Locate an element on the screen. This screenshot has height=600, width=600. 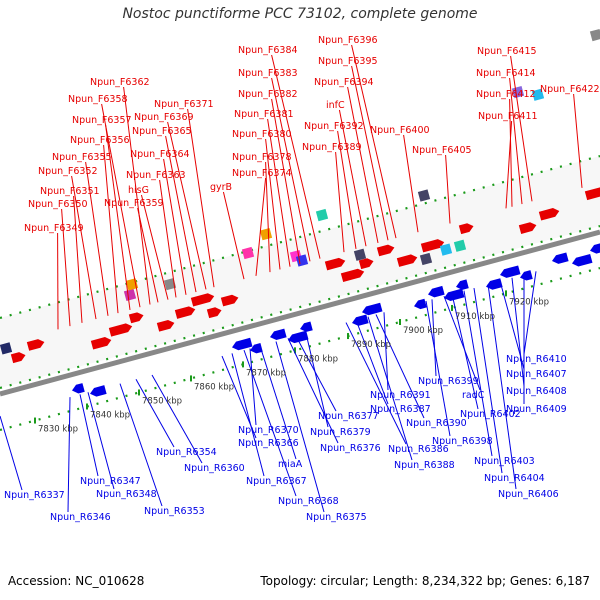
axis-label: 7910 kbp is located at coordinates (475, 317).